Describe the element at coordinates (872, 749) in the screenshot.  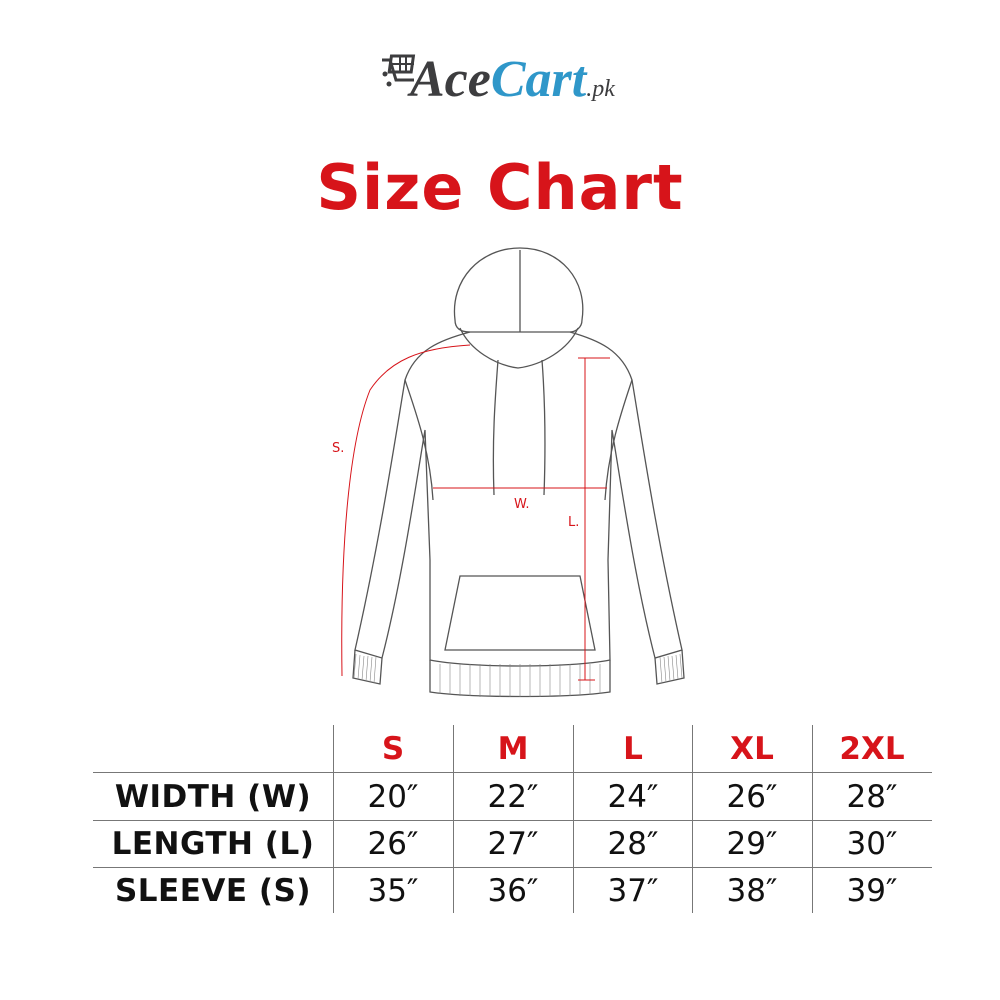
I see `size-header: 2XL` at that location.